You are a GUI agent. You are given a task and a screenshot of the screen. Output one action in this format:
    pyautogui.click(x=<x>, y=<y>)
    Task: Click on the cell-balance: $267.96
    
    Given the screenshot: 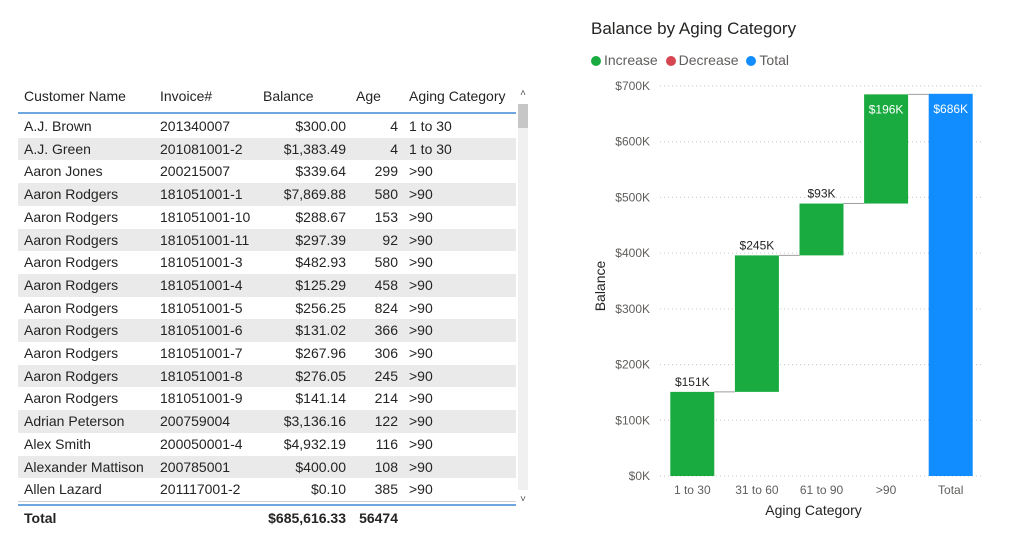 What is the action you would take?
    pyautogui.click(x=320, y=353)
    